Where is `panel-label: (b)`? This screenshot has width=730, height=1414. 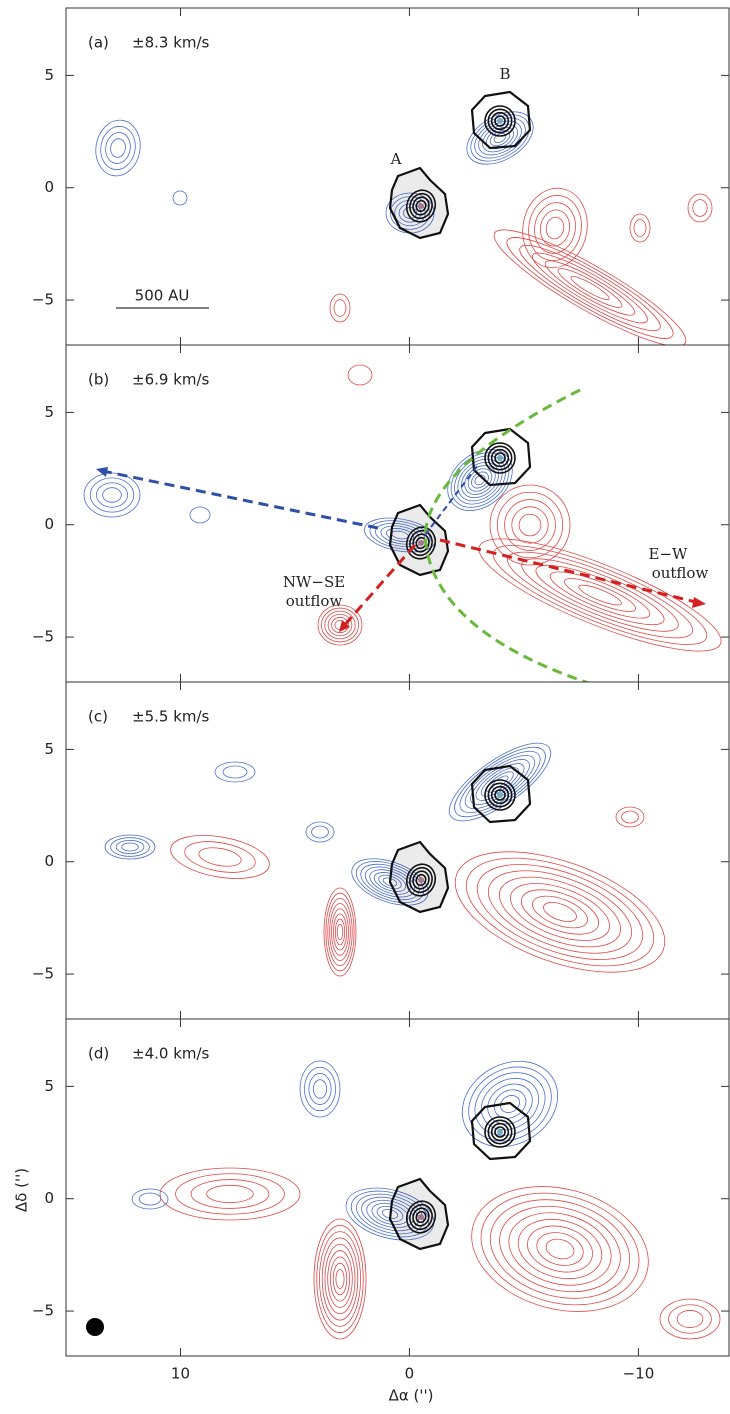 panel-label: (b) is located at coordinates (98, 380).